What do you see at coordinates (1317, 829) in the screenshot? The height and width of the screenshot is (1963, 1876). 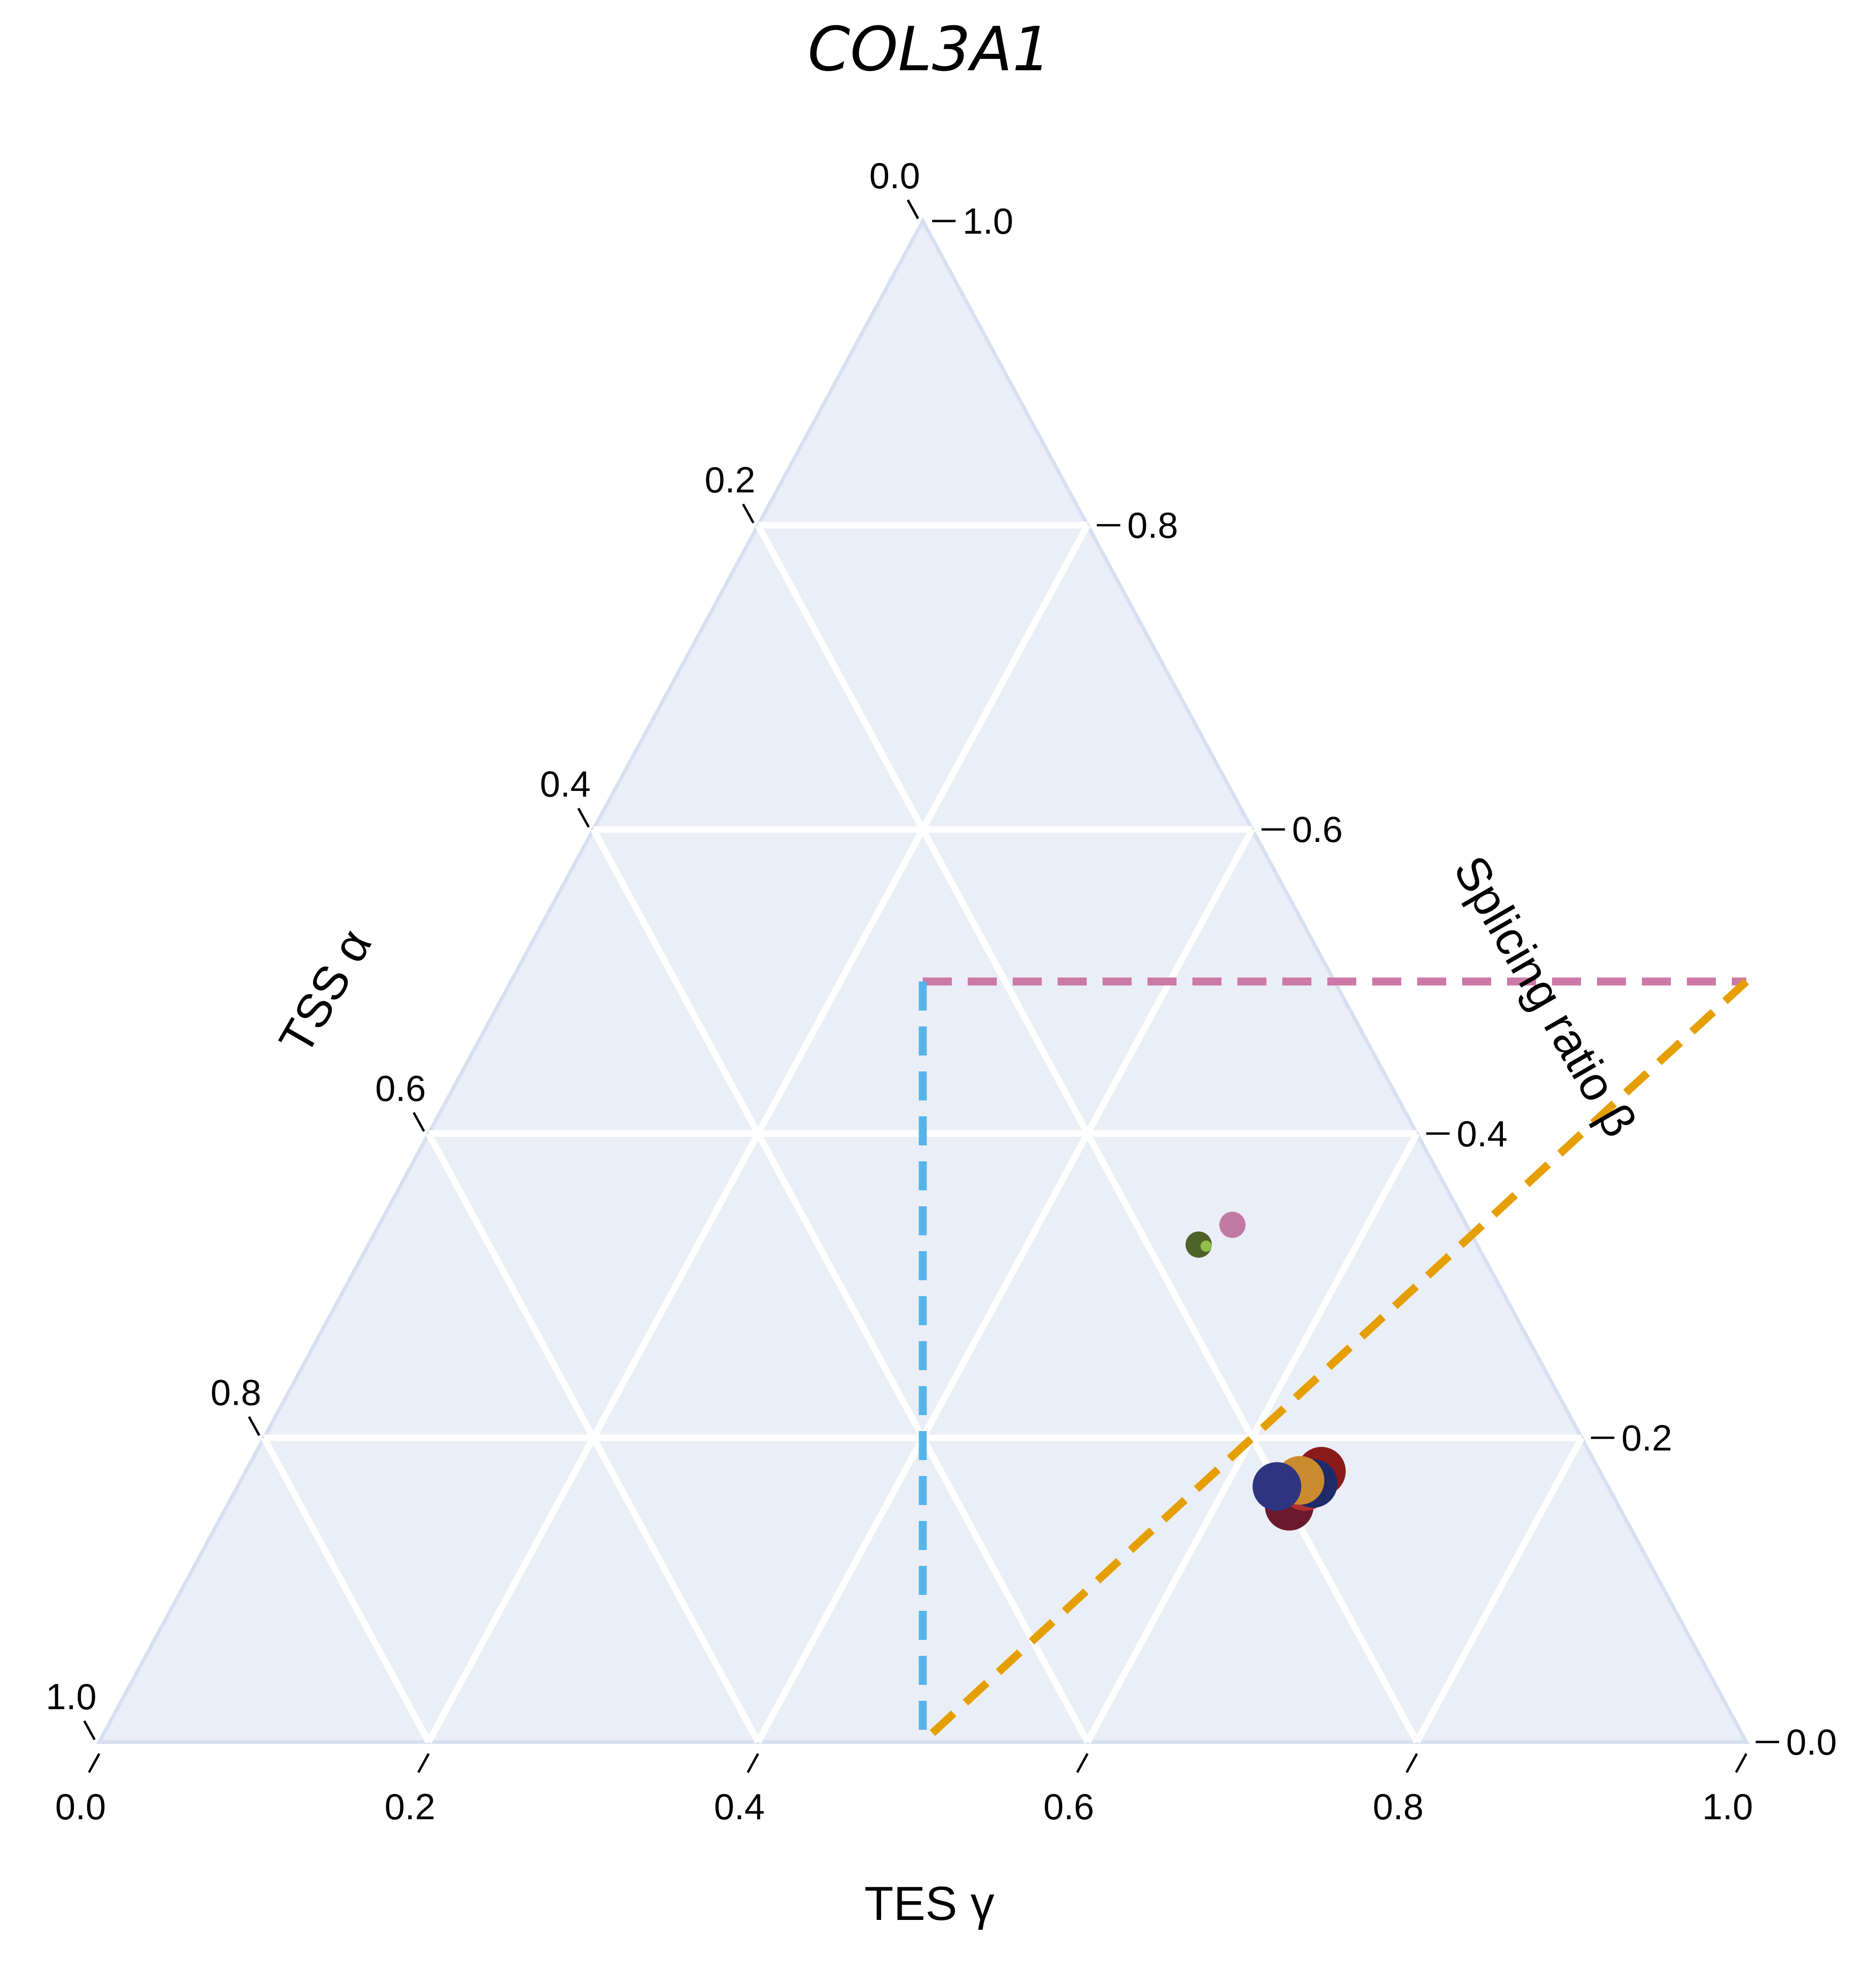 I see `right-tick-label: 0.6` at bounding box center [1317, 829].